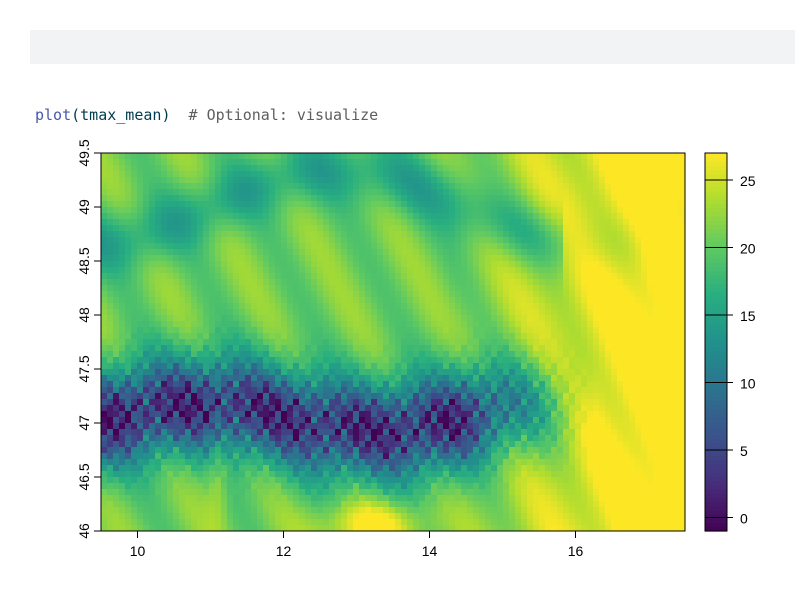  I want to click on code-open-paren: (, so click(76, 115).